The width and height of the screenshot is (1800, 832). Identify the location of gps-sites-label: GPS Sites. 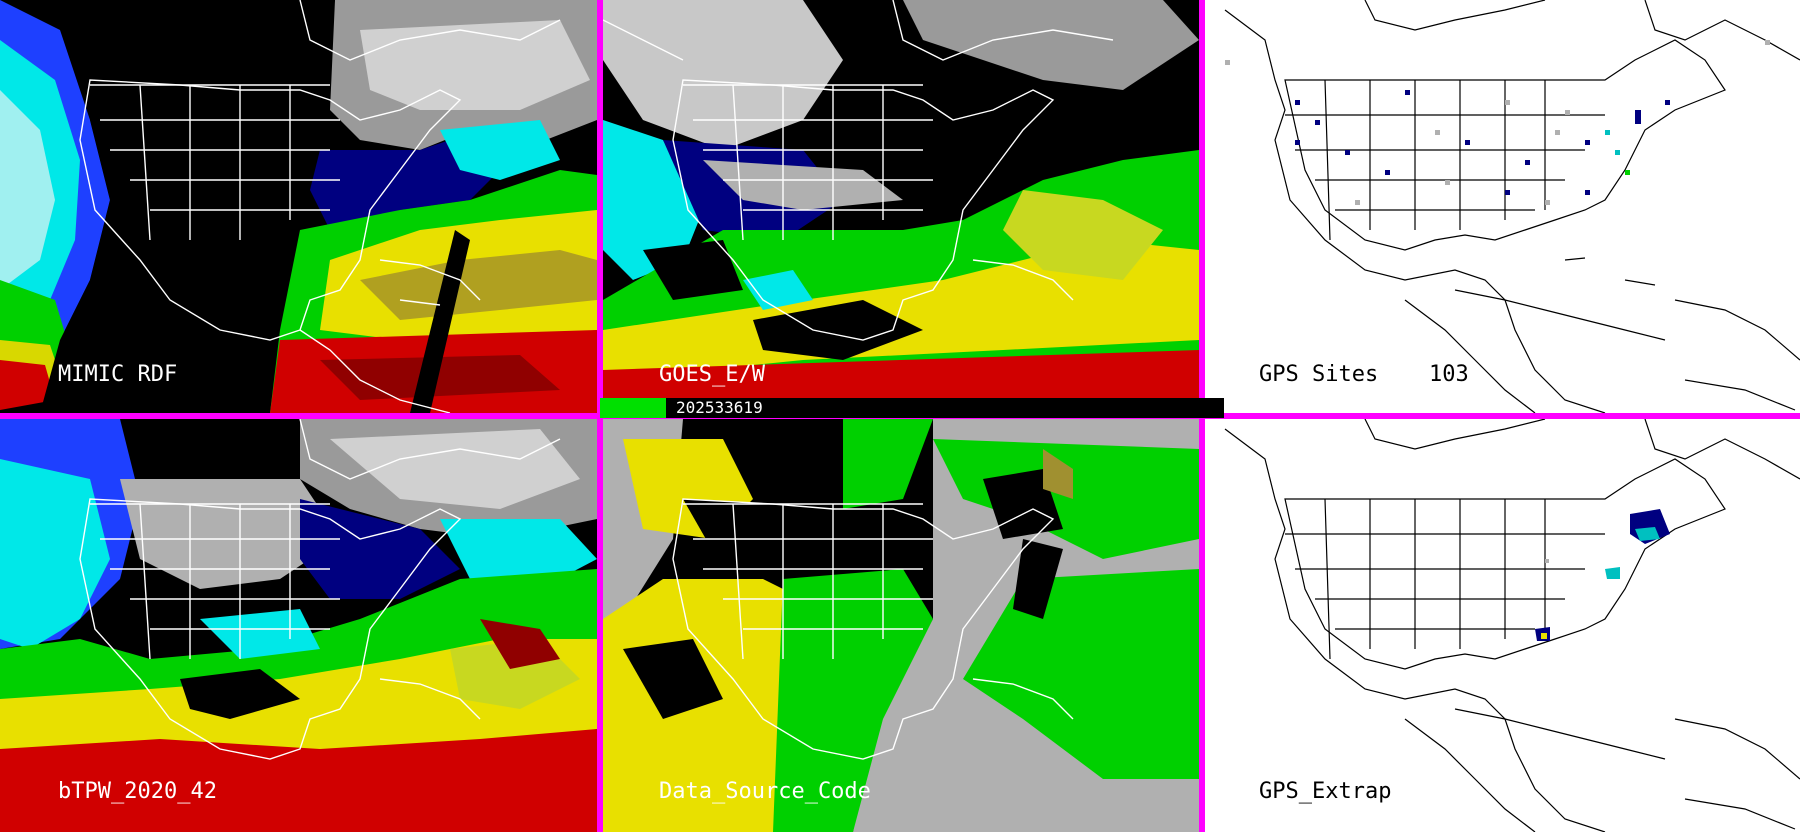
(1319, 374).